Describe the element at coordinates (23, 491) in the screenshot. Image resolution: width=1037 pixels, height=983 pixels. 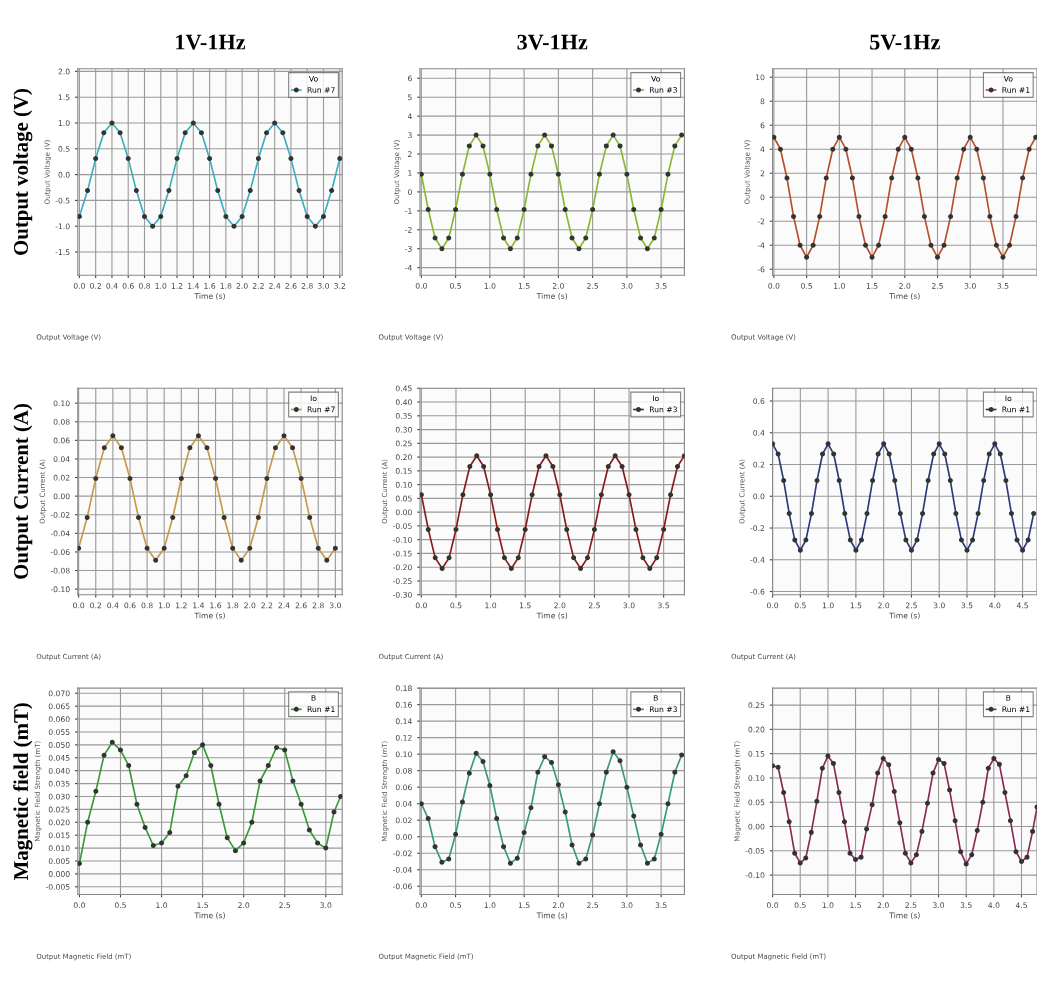
I see `text: Output Current (A)` at that location.